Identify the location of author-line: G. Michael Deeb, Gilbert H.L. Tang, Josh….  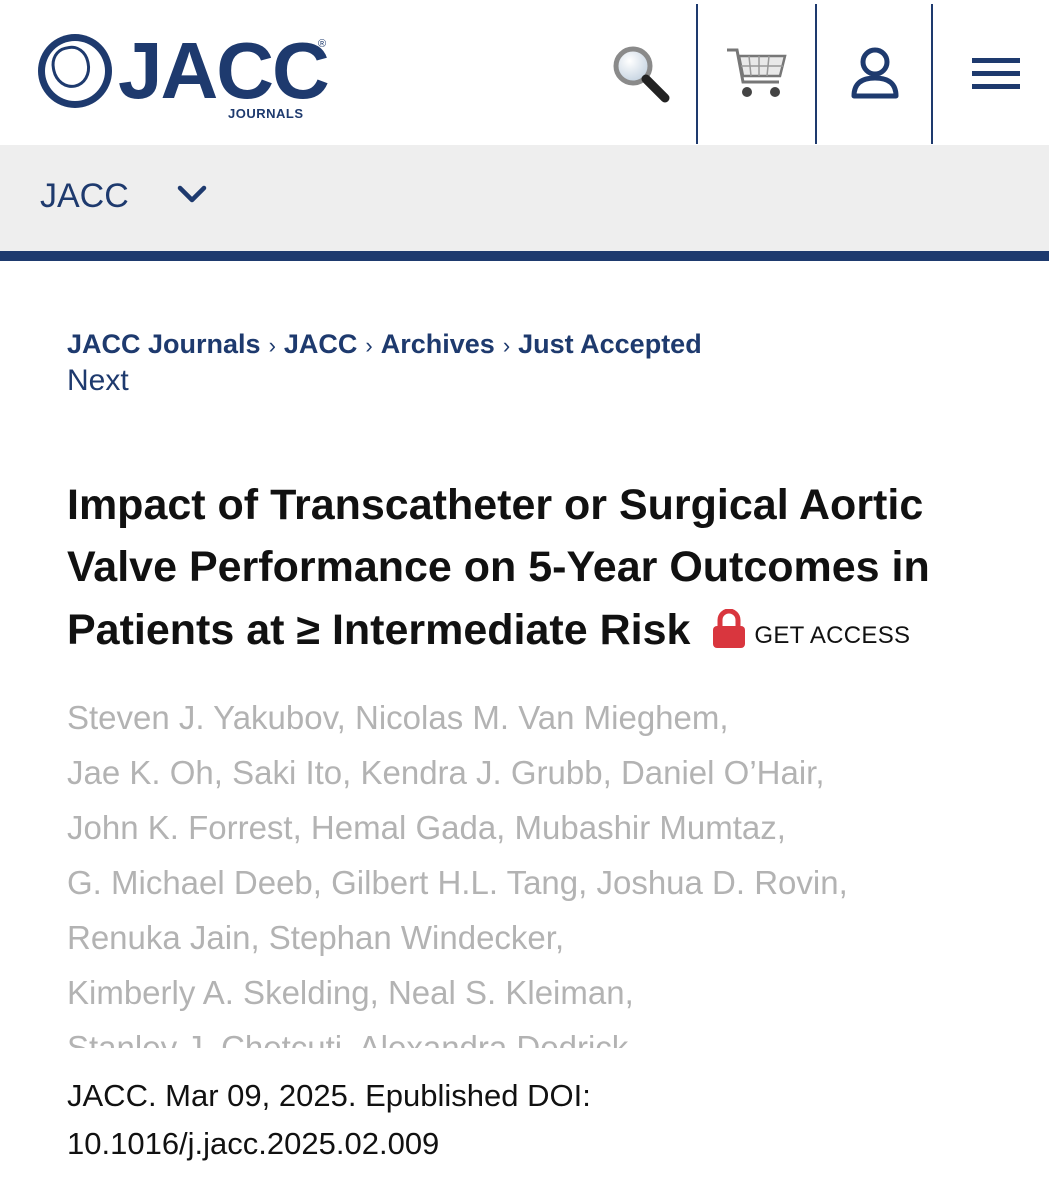
(457, 882).